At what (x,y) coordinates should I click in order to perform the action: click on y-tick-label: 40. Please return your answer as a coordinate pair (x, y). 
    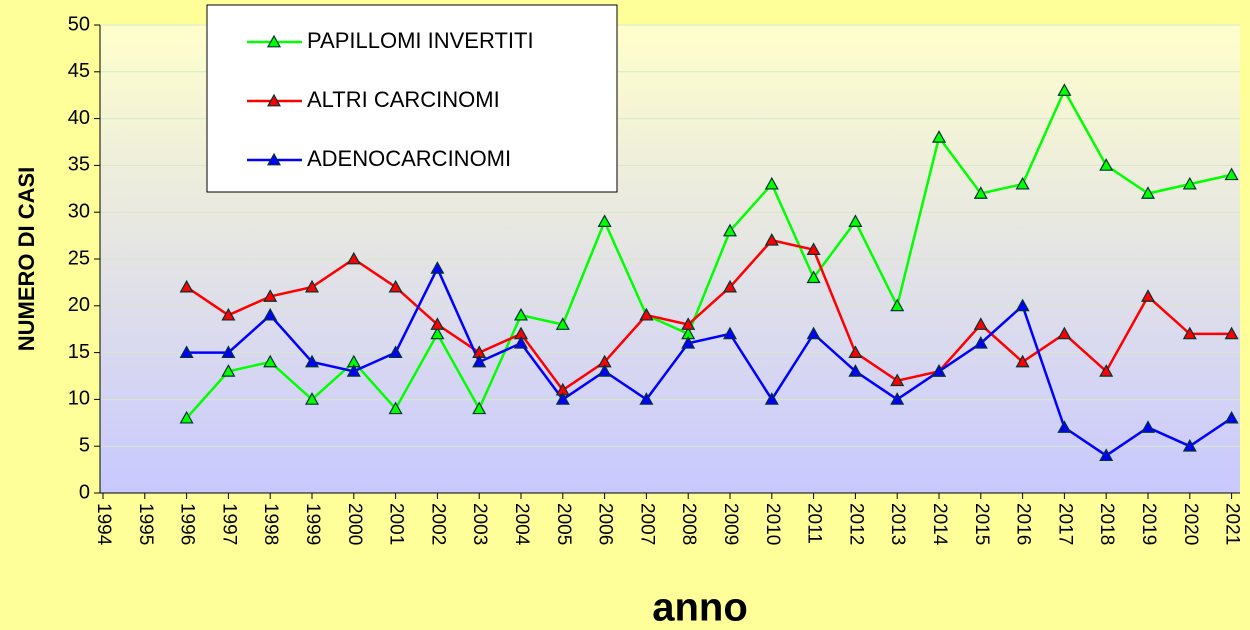
    Looking at the image, I should click on (79, 118).